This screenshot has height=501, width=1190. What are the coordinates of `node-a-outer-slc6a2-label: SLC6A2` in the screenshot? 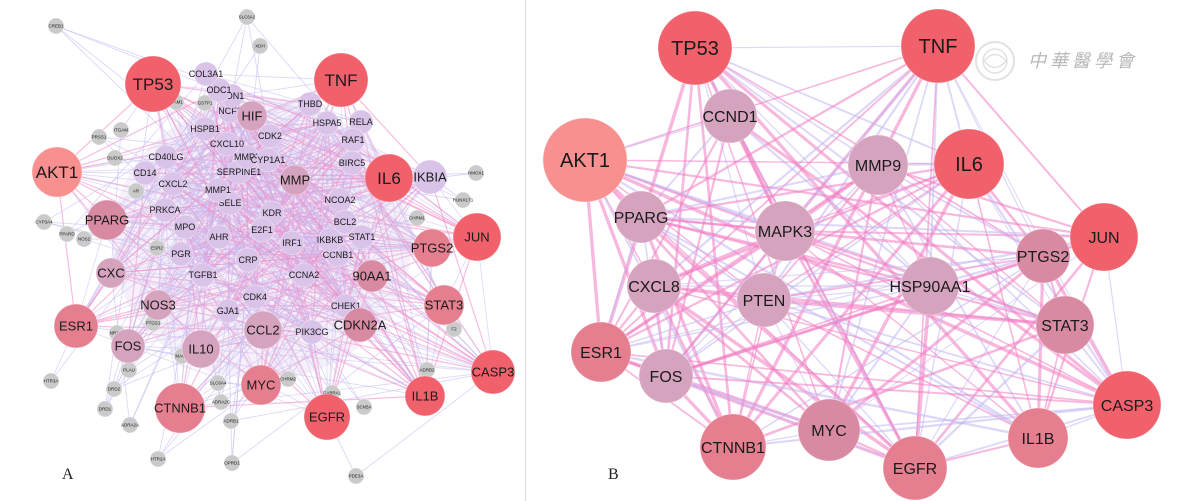 It's located at (247, 17).